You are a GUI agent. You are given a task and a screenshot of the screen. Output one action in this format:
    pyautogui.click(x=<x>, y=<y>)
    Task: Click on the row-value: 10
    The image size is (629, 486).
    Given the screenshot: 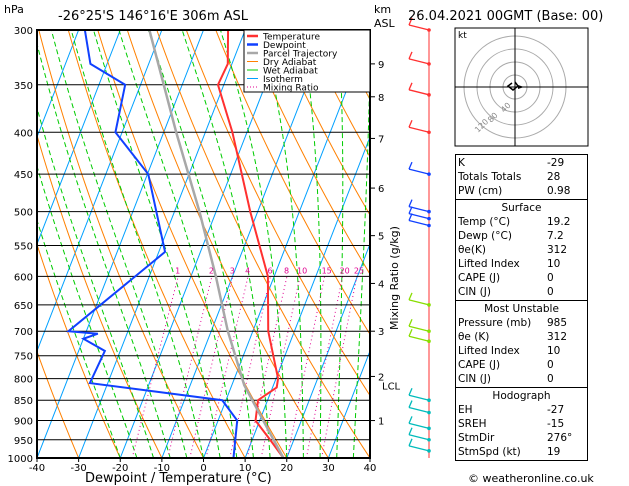 What is the action you would take?
    pyautogui.click(x=554, y=264)
    